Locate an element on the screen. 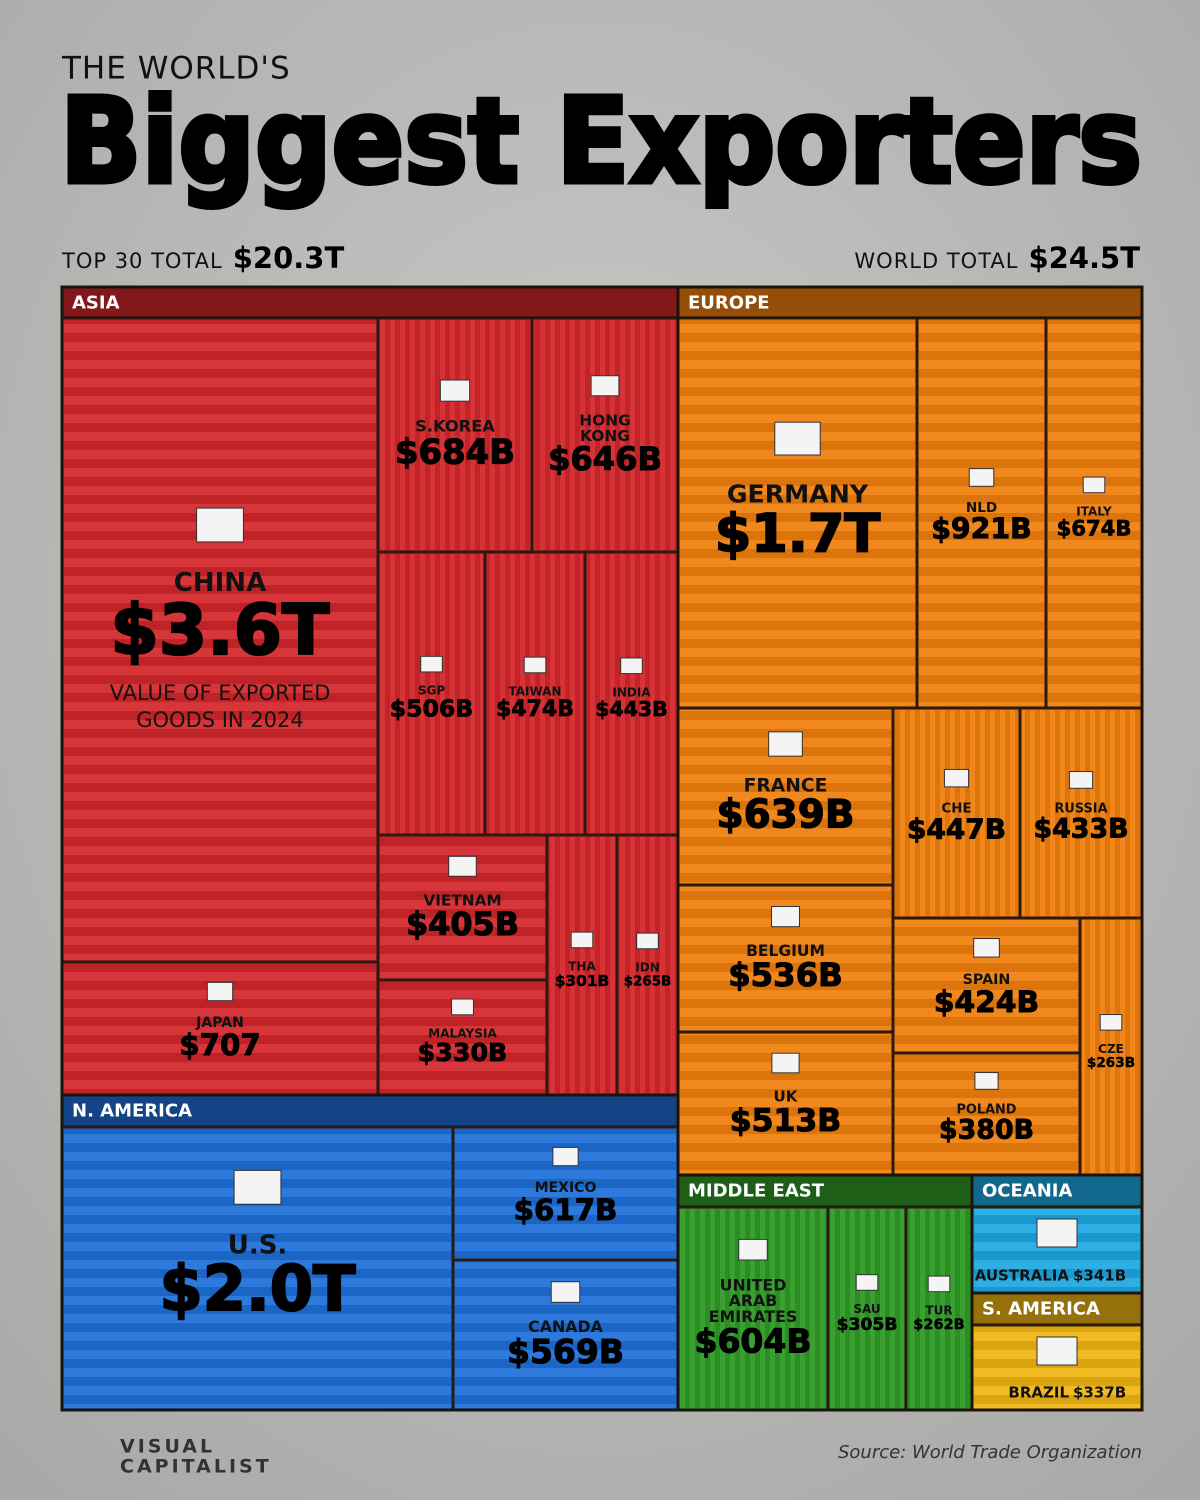 This screenshot has width=1200, height=1500. country-name: UNITED ARAB EMIRATES is located at coordinates (753, 1300).